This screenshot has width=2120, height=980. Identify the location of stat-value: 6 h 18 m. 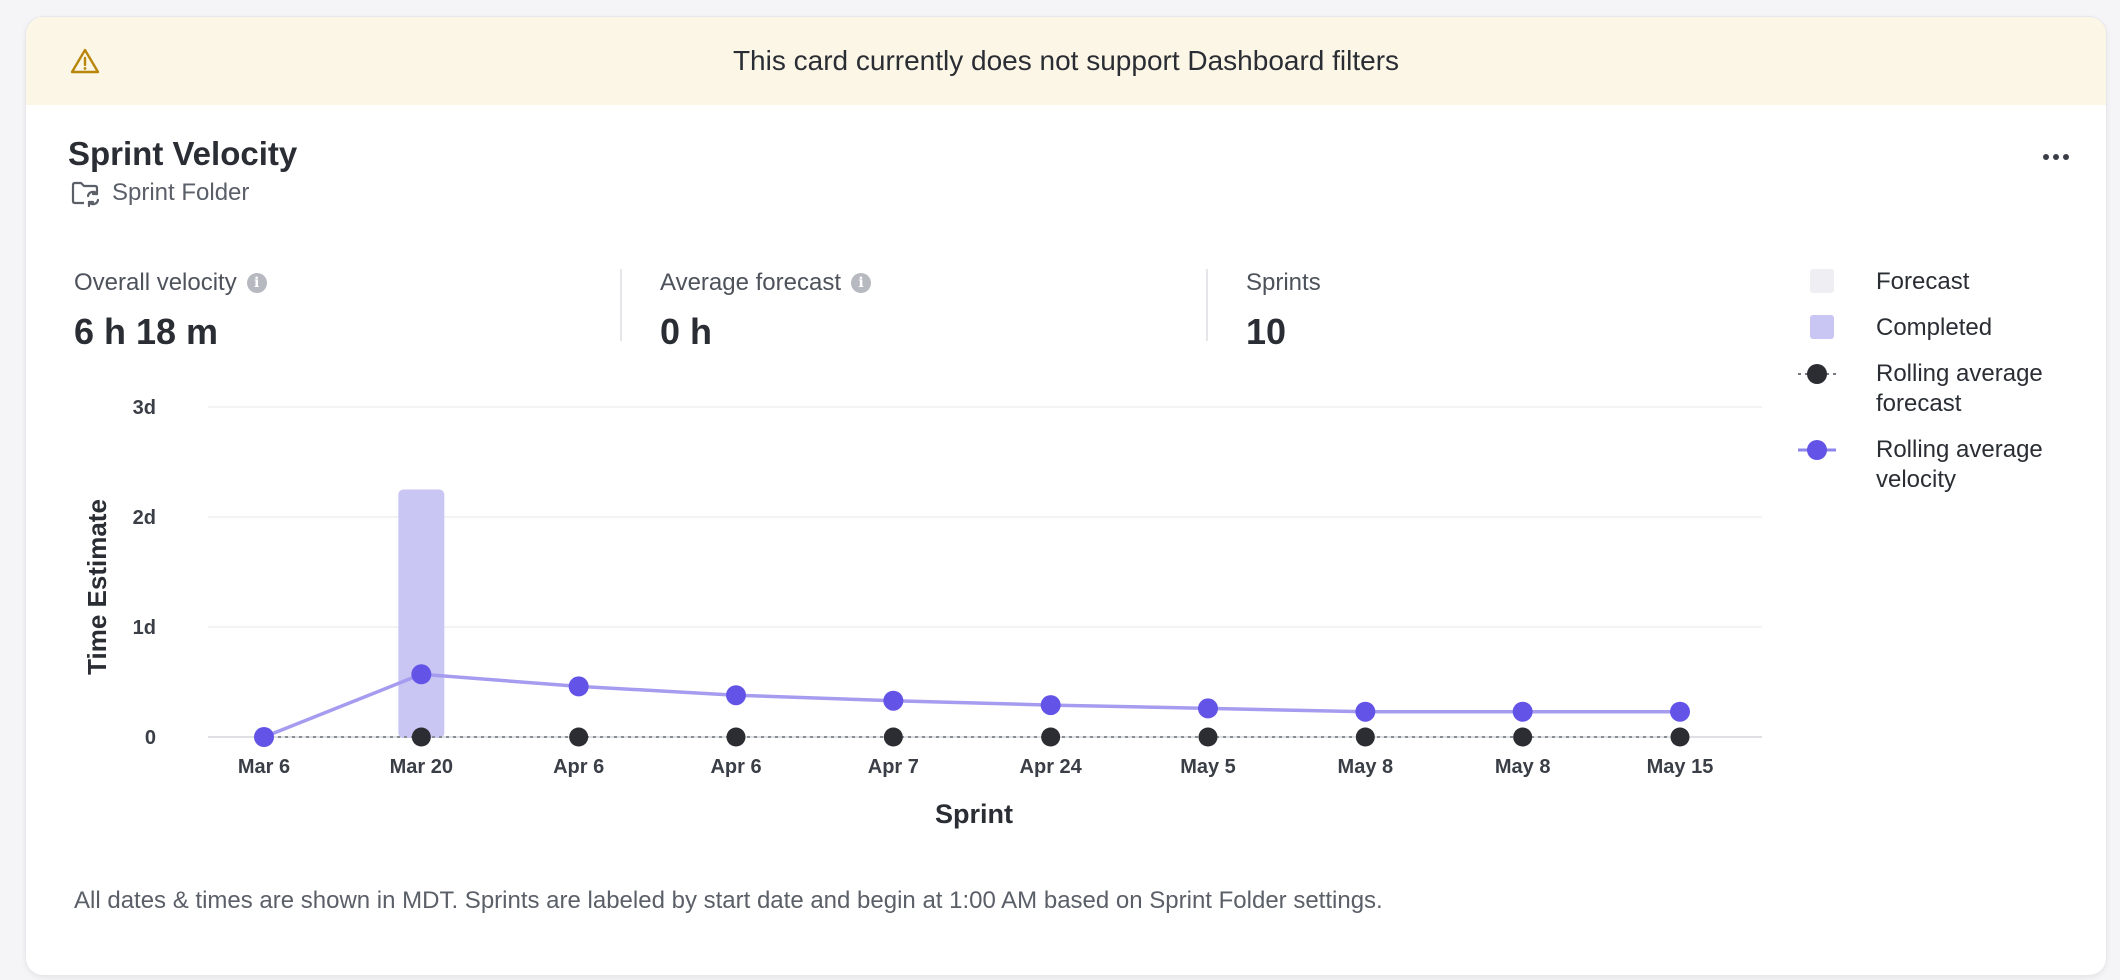
(146, 331).